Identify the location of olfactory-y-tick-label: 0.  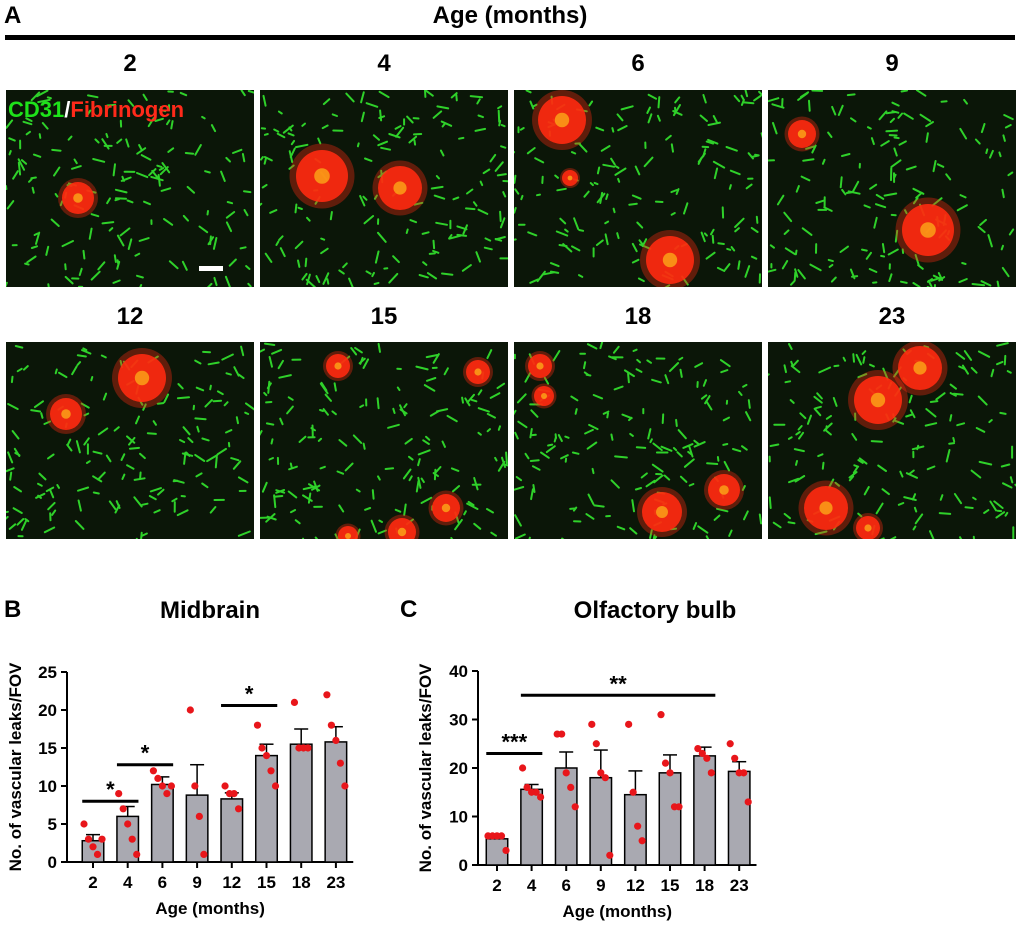
(463, 865).